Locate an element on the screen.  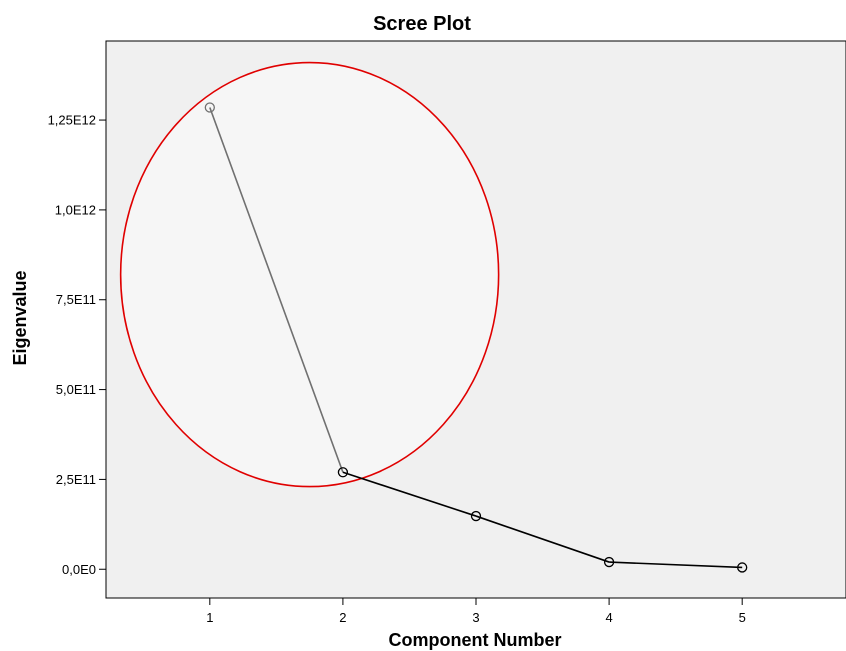
y-tick-label: 0,0E0 is located at coordinates (79, 569).